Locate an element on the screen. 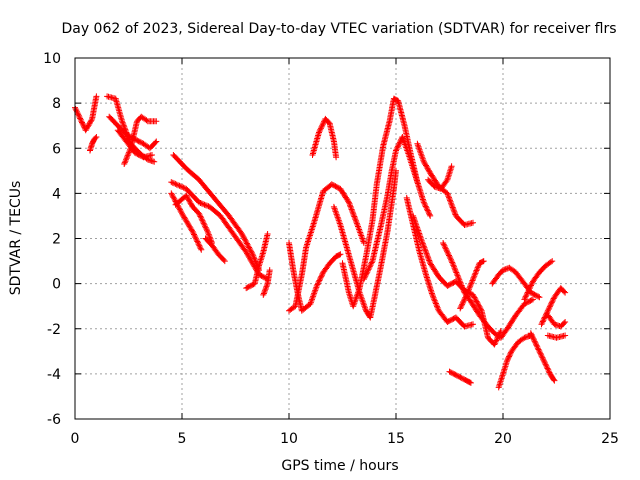 The width and height of the screenshot is (640, 480). series-arc-n is located at coordinates (315, 277).